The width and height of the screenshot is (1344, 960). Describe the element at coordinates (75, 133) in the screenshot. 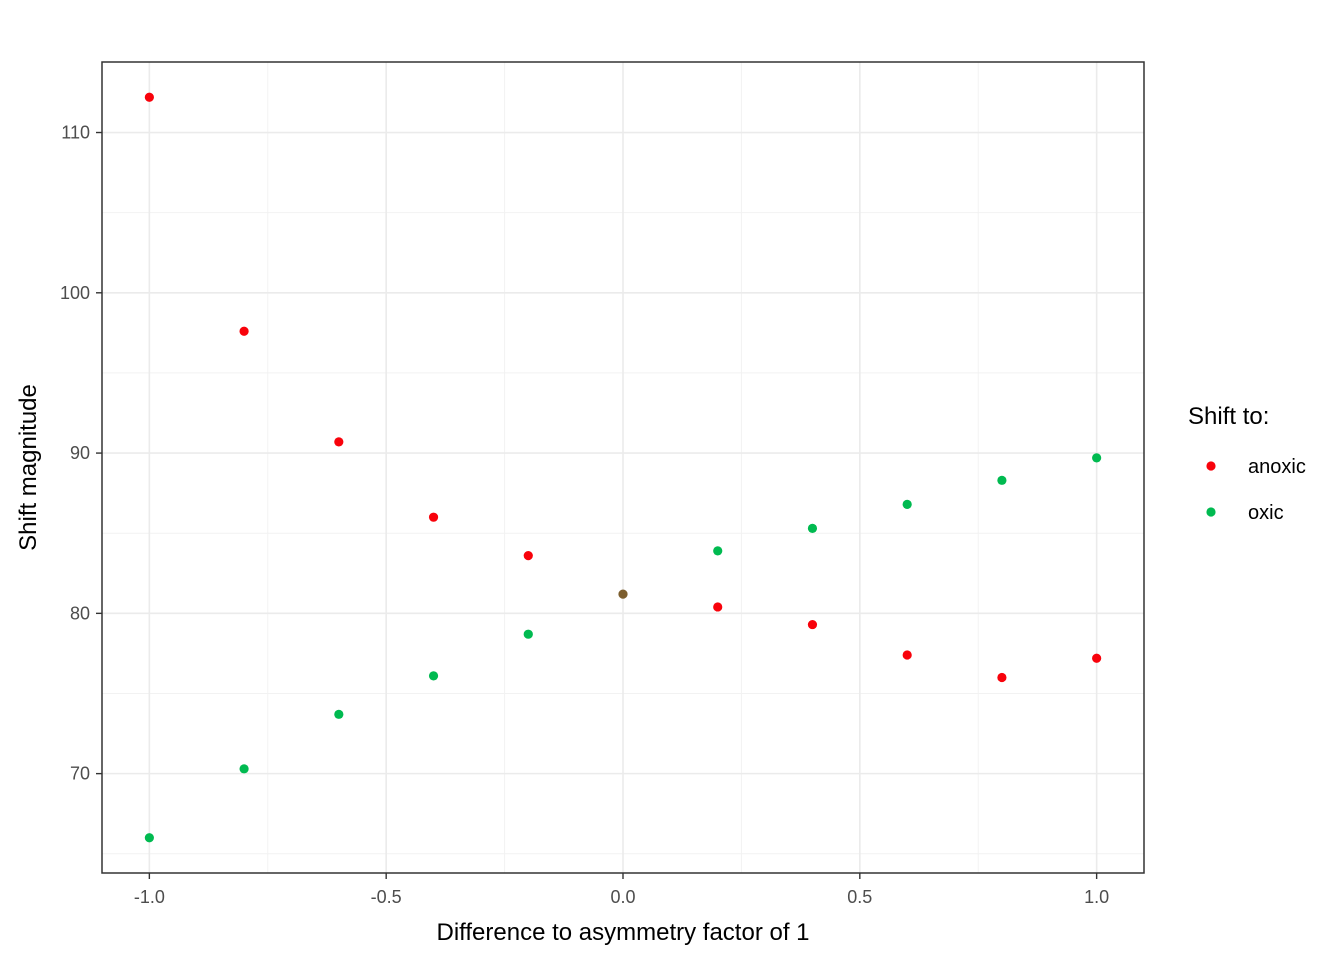

I see `y-tick-label: 110` at that location.